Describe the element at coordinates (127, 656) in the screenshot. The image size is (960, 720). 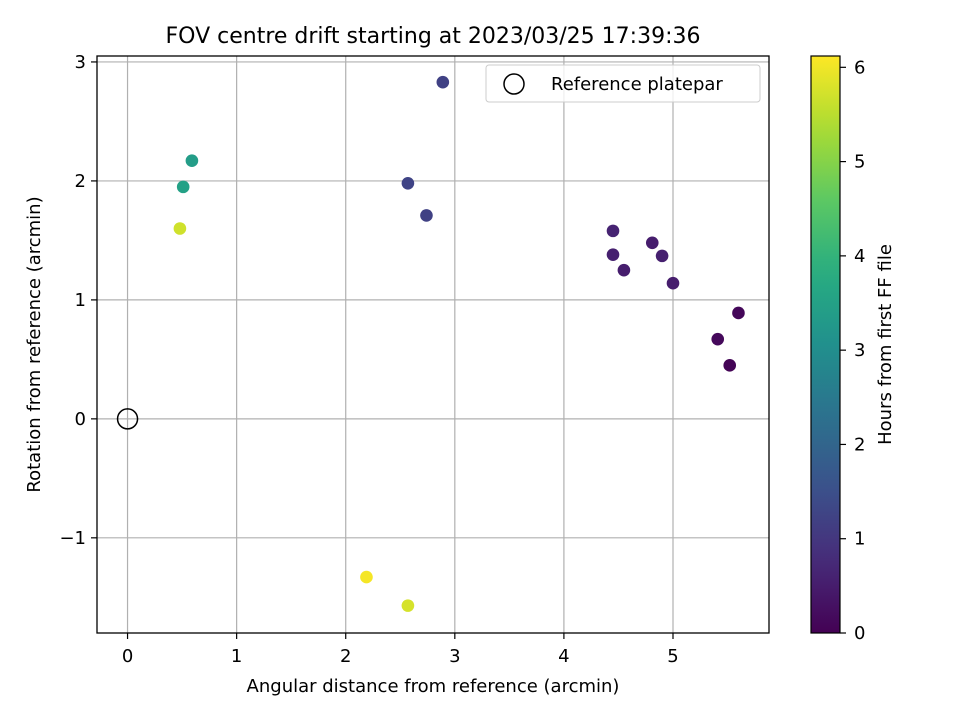
I see `x-tick-label: 0` at that location.